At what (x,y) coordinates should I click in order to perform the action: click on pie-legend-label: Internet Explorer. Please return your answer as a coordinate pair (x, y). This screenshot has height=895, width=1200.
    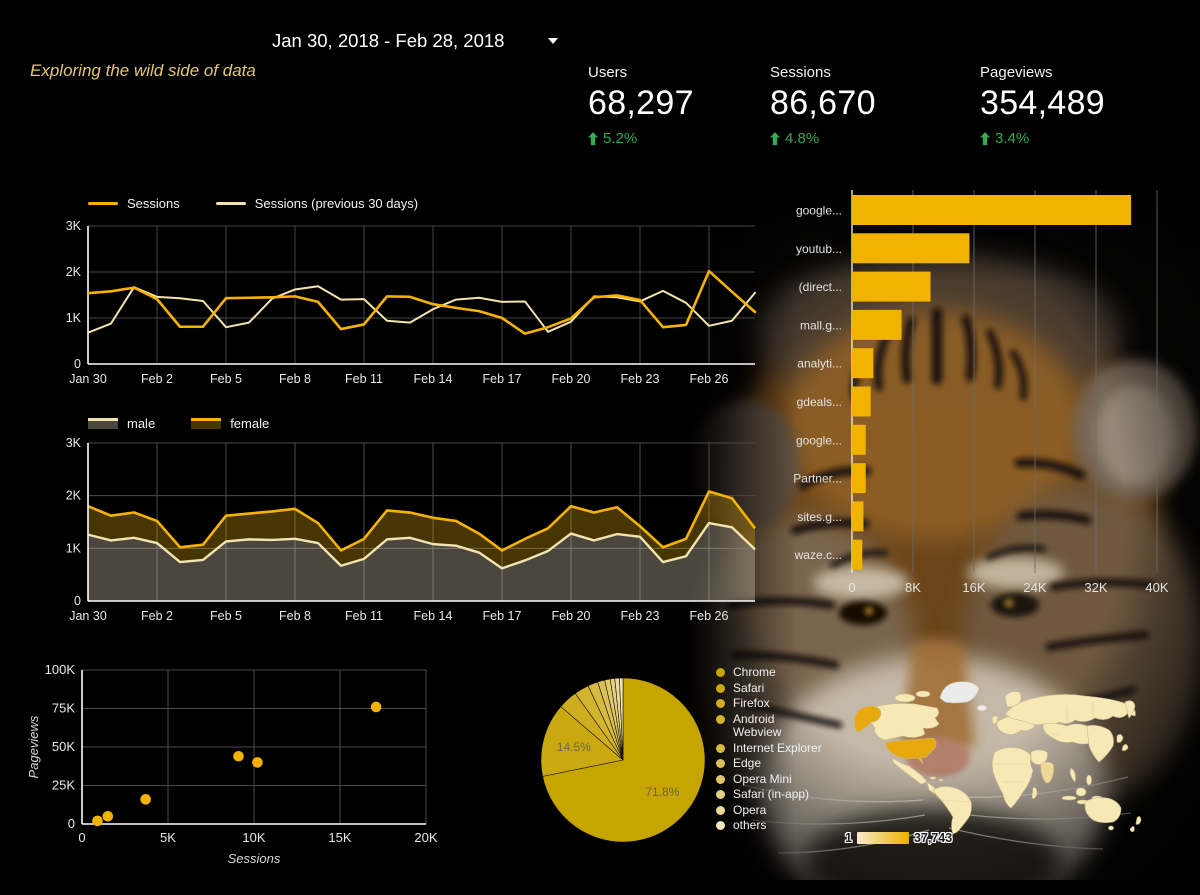
    Looking at the image, I should click on (777, 747).